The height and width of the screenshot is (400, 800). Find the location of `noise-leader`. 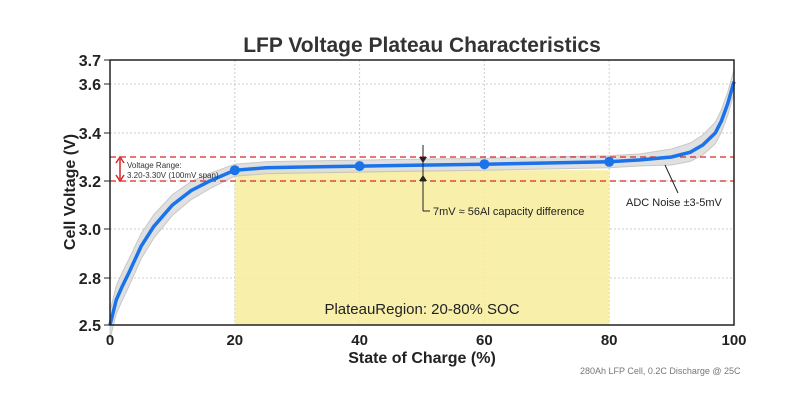

noise-leader is located at coordinates (671, 179).